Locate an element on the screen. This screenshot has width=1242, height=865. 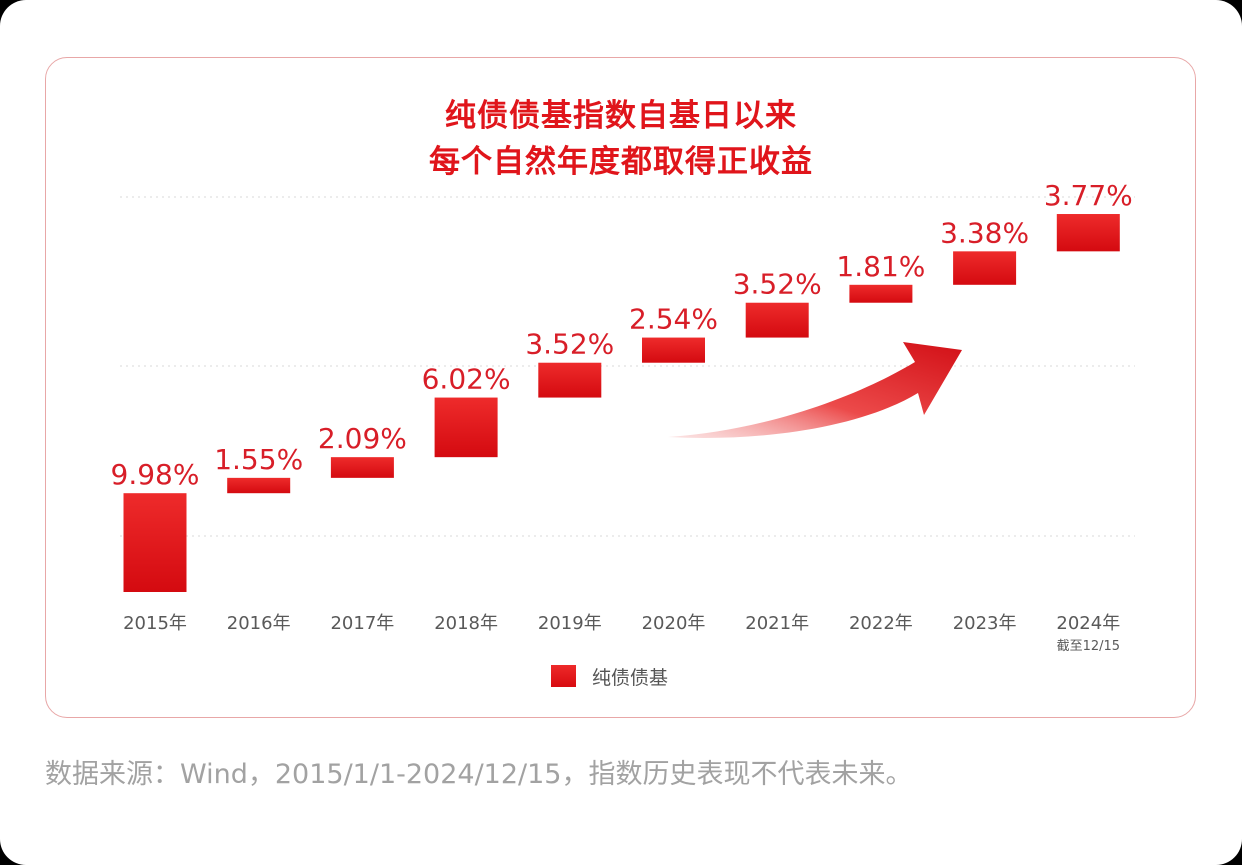
bar-2021年 is located at coordinates (777, 320).